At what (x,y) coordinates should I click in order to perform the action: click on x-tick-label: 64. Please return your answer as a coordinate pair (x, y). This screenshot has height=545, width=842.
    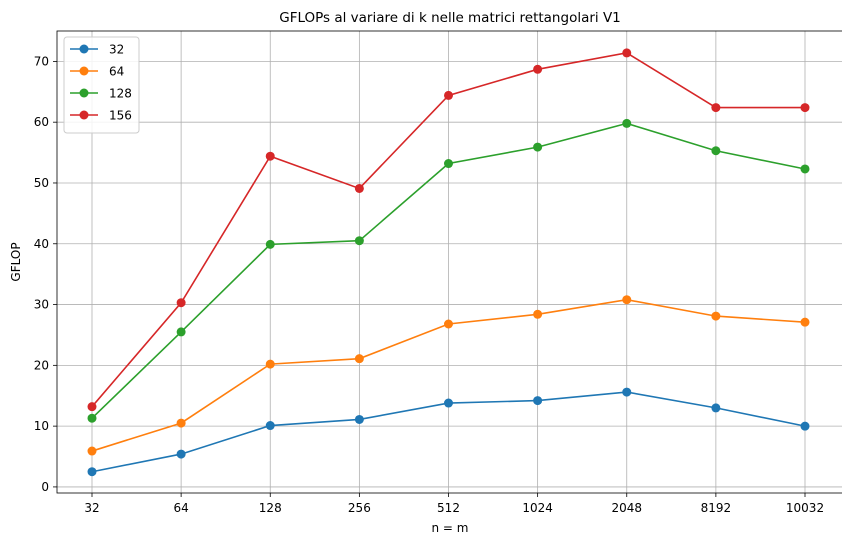
    Looking at the image, I should click on (180, 508).